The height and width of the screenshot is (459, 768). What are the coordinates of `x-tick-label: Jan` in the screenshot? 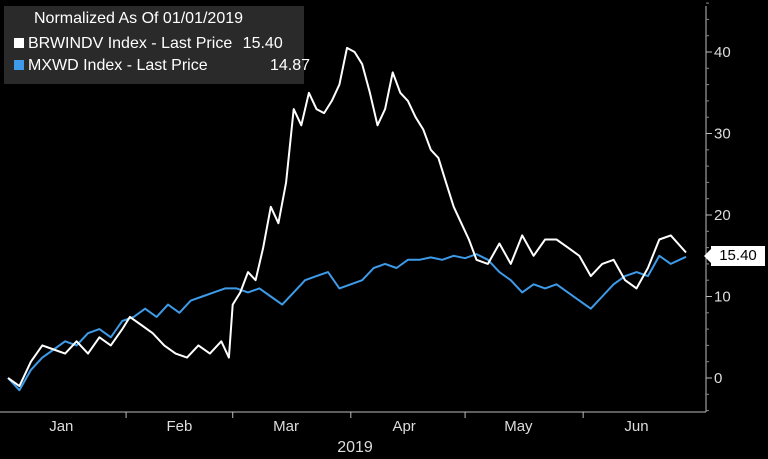 It's located at (61, 426).